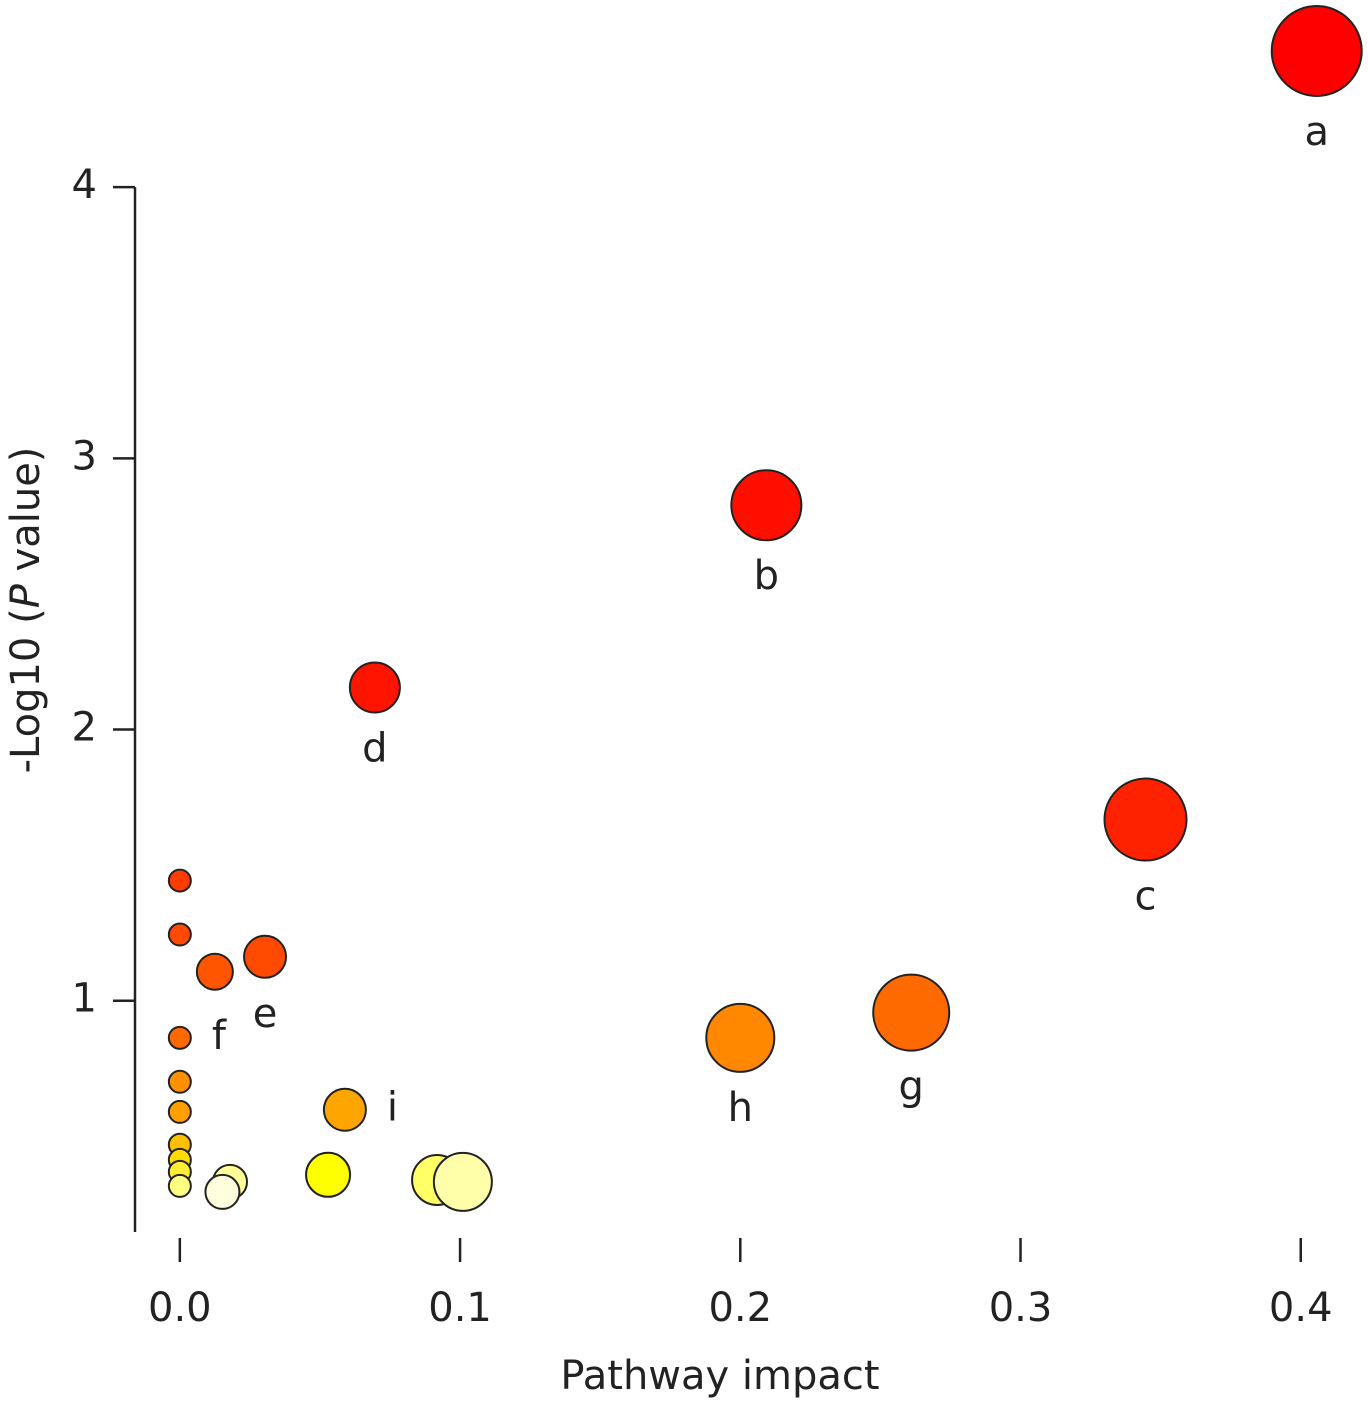 This screenshot has width=1368, height=1409. Describe the element at coordinates (26, 595) in the screenshot. I see `y-label-part: P` at that location.